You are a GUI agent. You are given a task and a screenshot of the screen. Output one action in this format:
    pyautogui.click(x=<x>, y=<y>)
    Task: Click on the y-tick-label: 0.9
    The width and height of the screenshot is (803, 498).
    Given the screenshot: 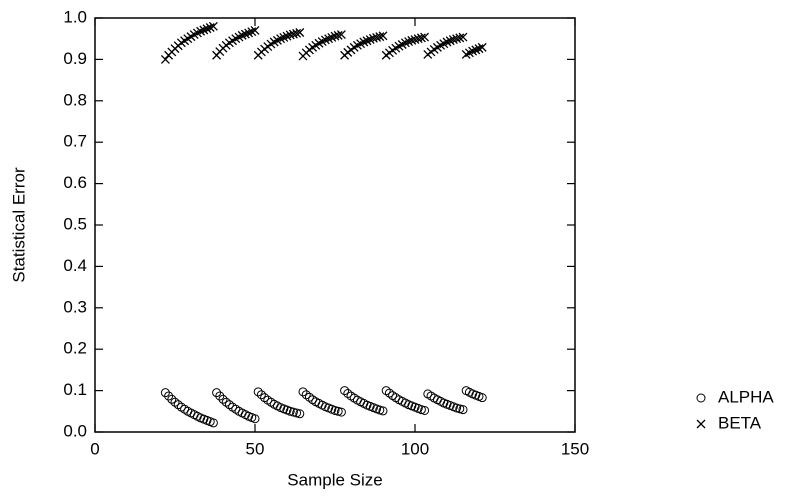 What is the action you would take?
    pyautogui.click(x=75, y=58)
    